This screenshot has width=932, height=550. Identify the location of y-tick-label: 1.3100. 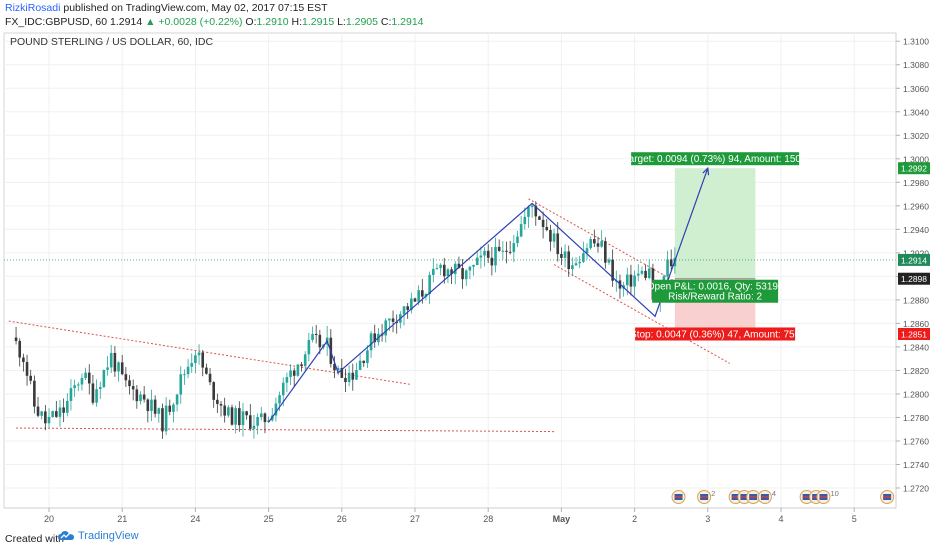
(916, 42).